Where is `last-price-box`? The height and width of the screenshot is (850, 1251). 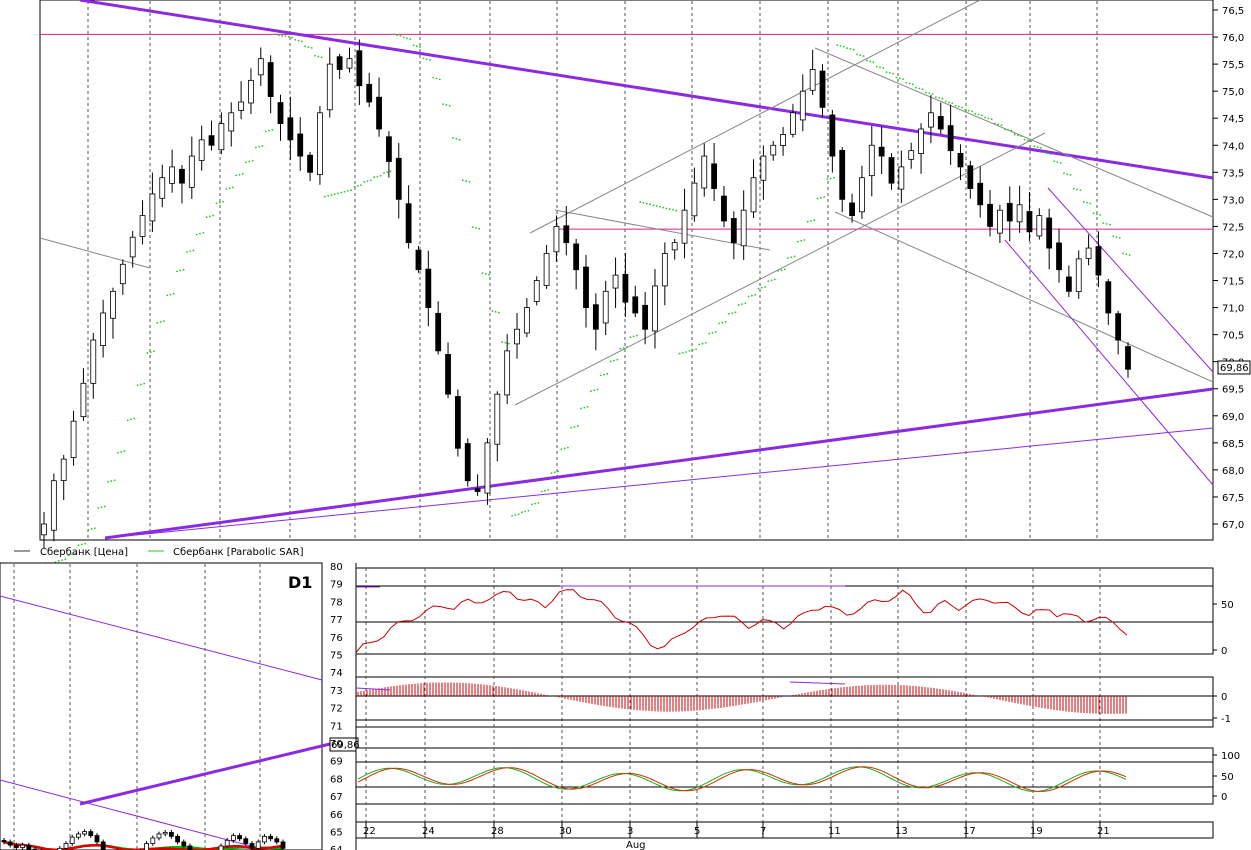
last-price-box is located at coordinates (1234, 367).